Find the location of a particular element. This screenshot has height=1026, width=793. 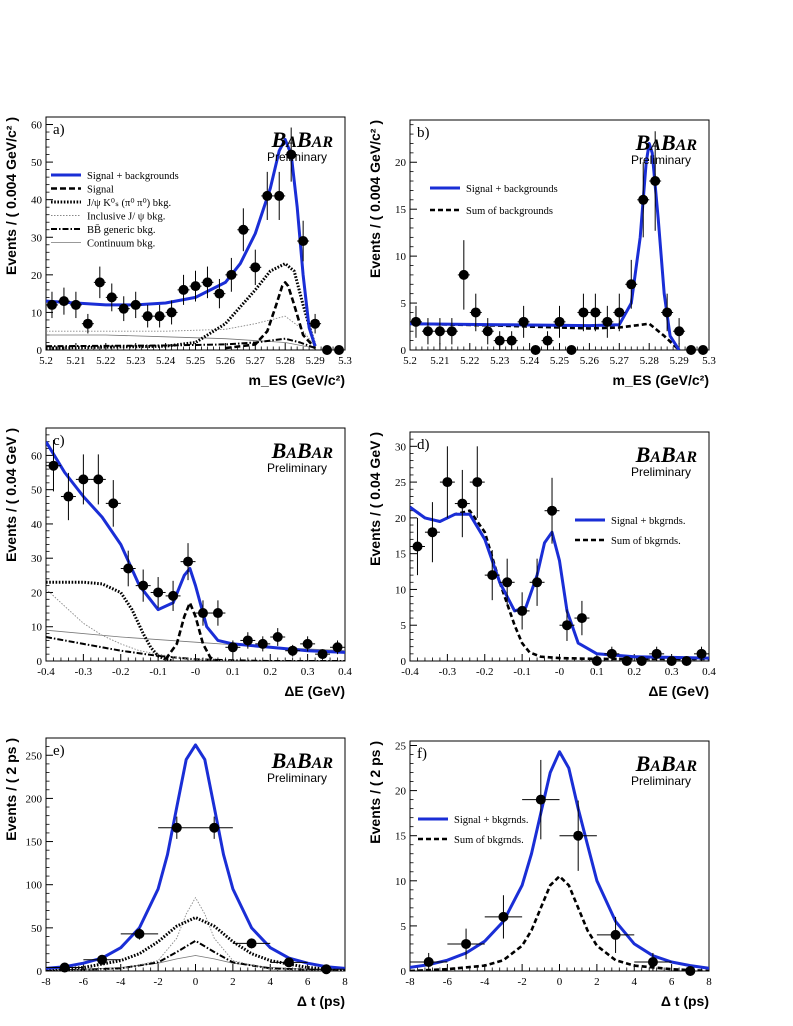

series-inclusive-j-bkg is located at coordinates (195, 934).